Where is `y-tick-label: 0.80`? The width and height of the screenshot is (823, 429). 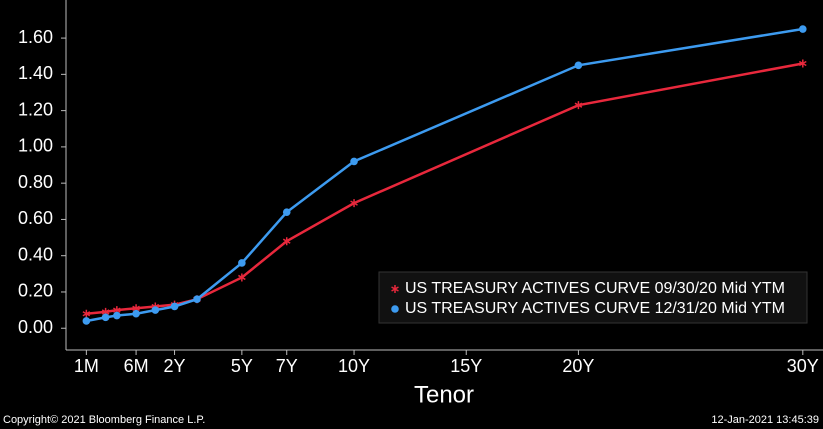
y-tick-label: 0.80 is located at coordinates (35, 182).